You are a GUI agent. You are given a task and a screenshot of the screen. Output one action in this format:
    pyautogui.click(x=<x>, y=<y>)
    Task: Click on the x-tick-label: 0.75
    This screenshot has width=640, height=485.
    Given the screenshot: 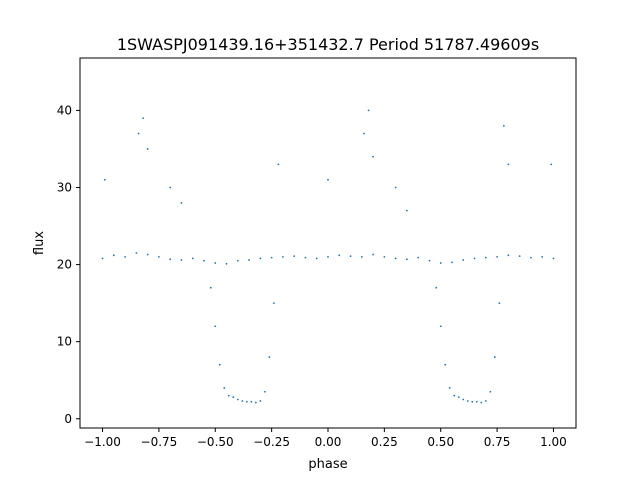 What is the action you would take?
    pyautogui.click(x=497, y=442)
    